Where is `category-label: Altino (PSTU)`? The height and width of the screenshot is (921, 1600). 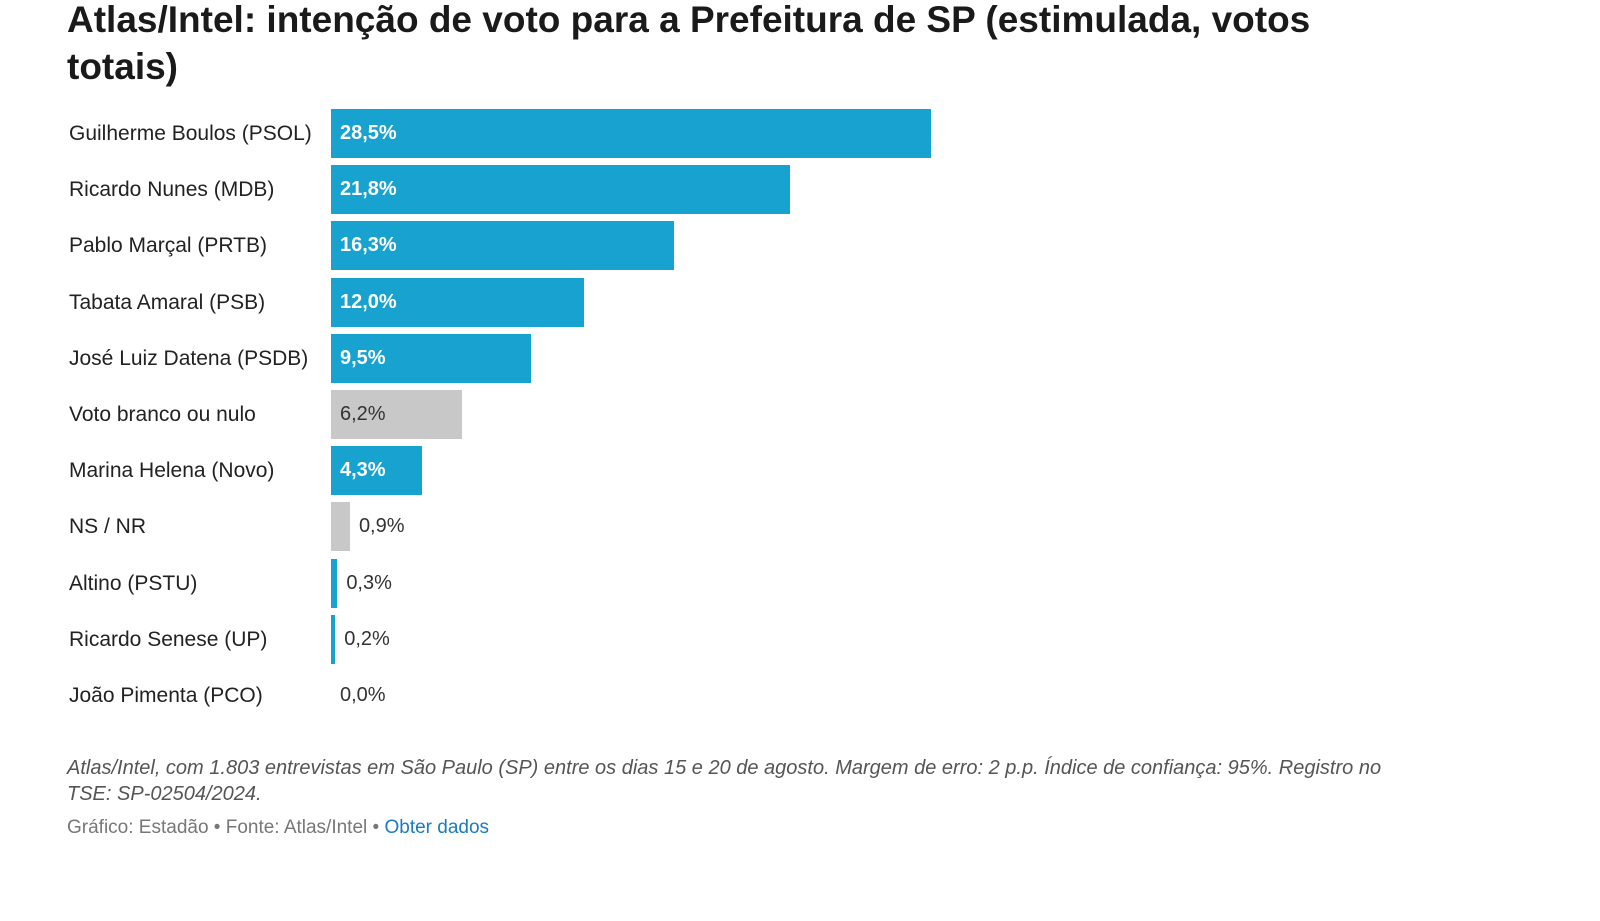
category-label: Altino (PSTU) is located at coordinates (133, 583).